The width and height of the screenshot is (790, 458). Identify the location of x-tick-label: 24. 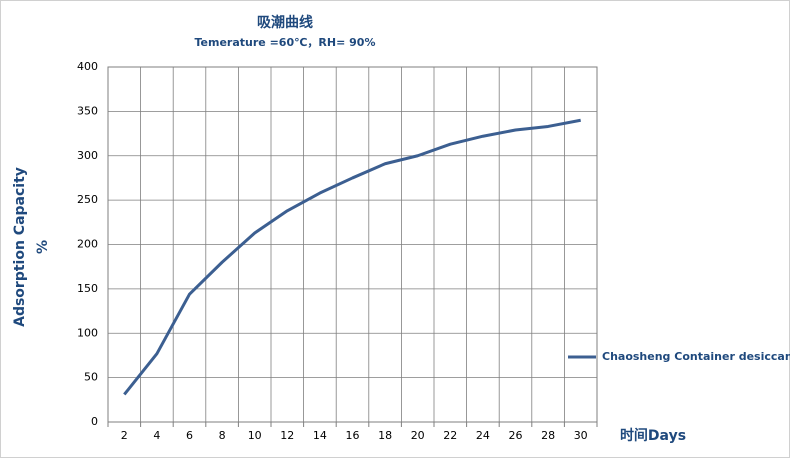
(483, 435).